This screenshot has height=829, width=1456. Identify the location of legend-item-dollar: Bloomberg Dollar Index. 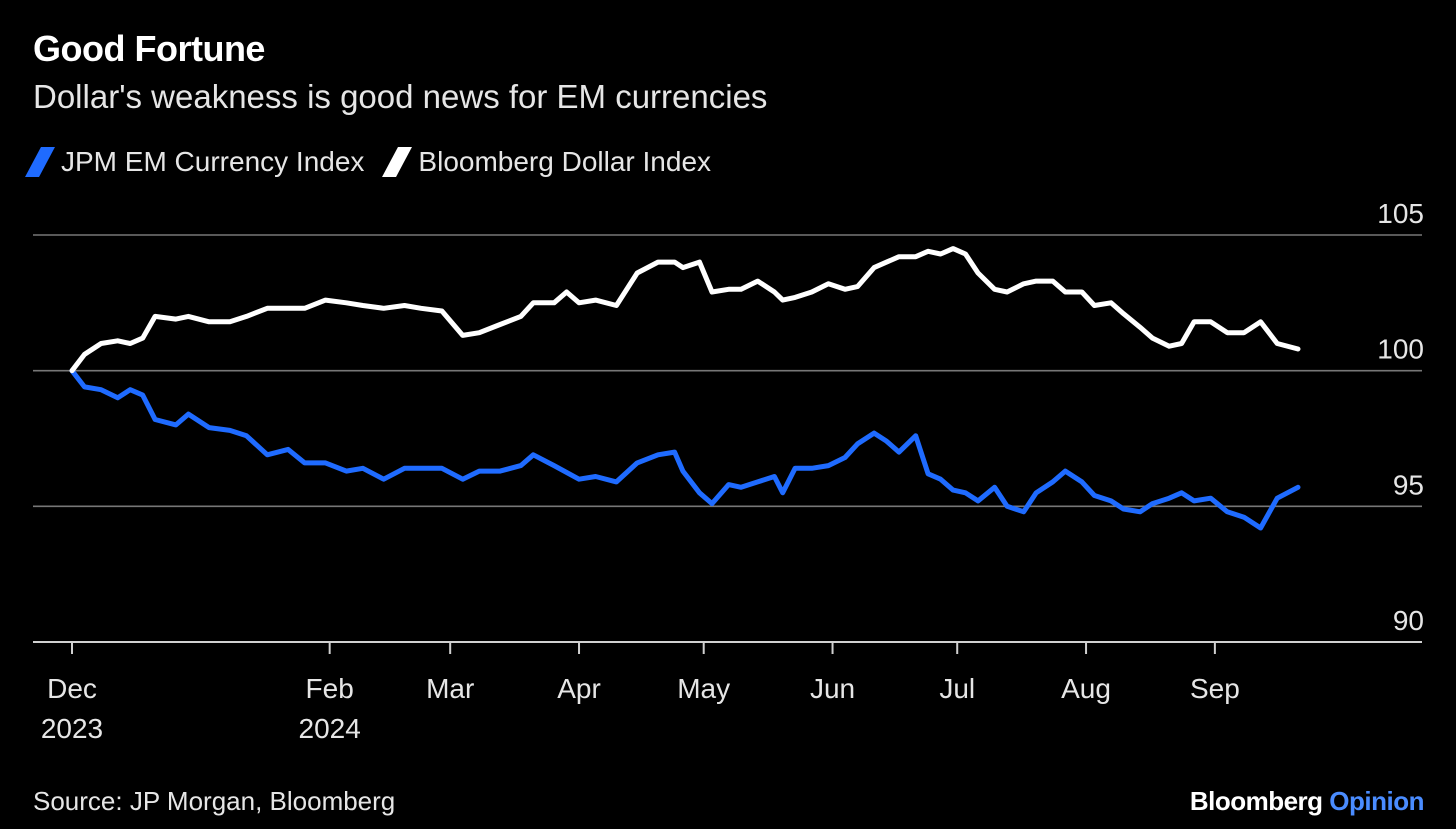
(547, 162).